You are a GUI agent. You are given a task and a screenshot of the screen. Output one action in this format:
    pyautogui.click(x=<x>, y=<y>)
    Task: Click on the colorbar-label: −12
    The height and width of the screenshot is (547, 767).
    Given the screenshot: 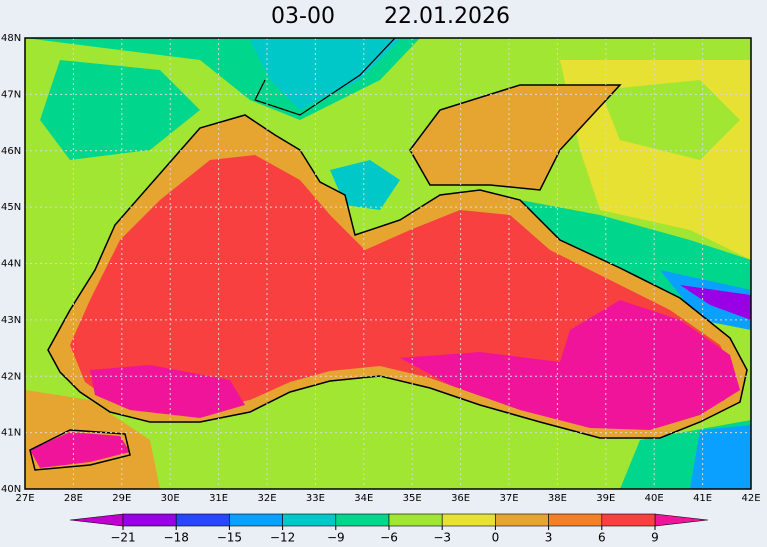 What is the action you would take?
    pyautogui.click(x=282, y=538)
    